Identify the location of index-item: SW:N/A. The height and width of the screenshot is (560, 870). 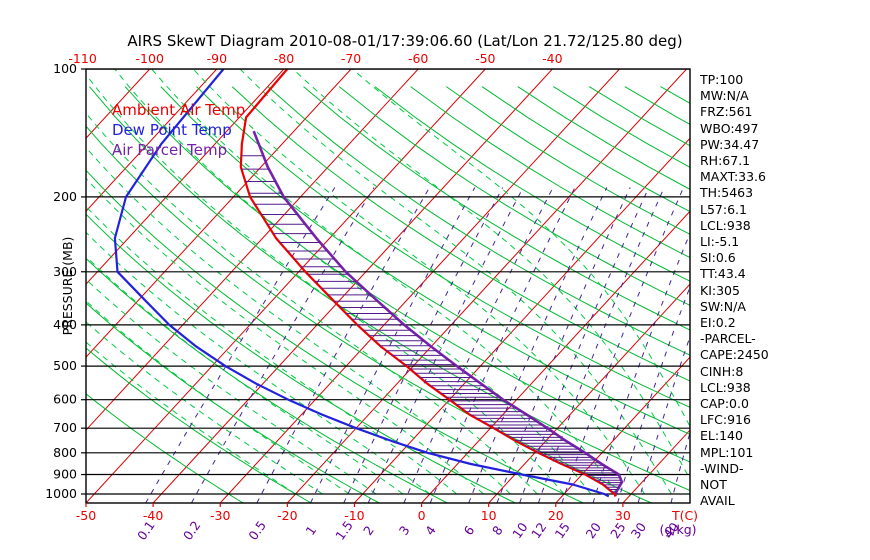
(723, 306).